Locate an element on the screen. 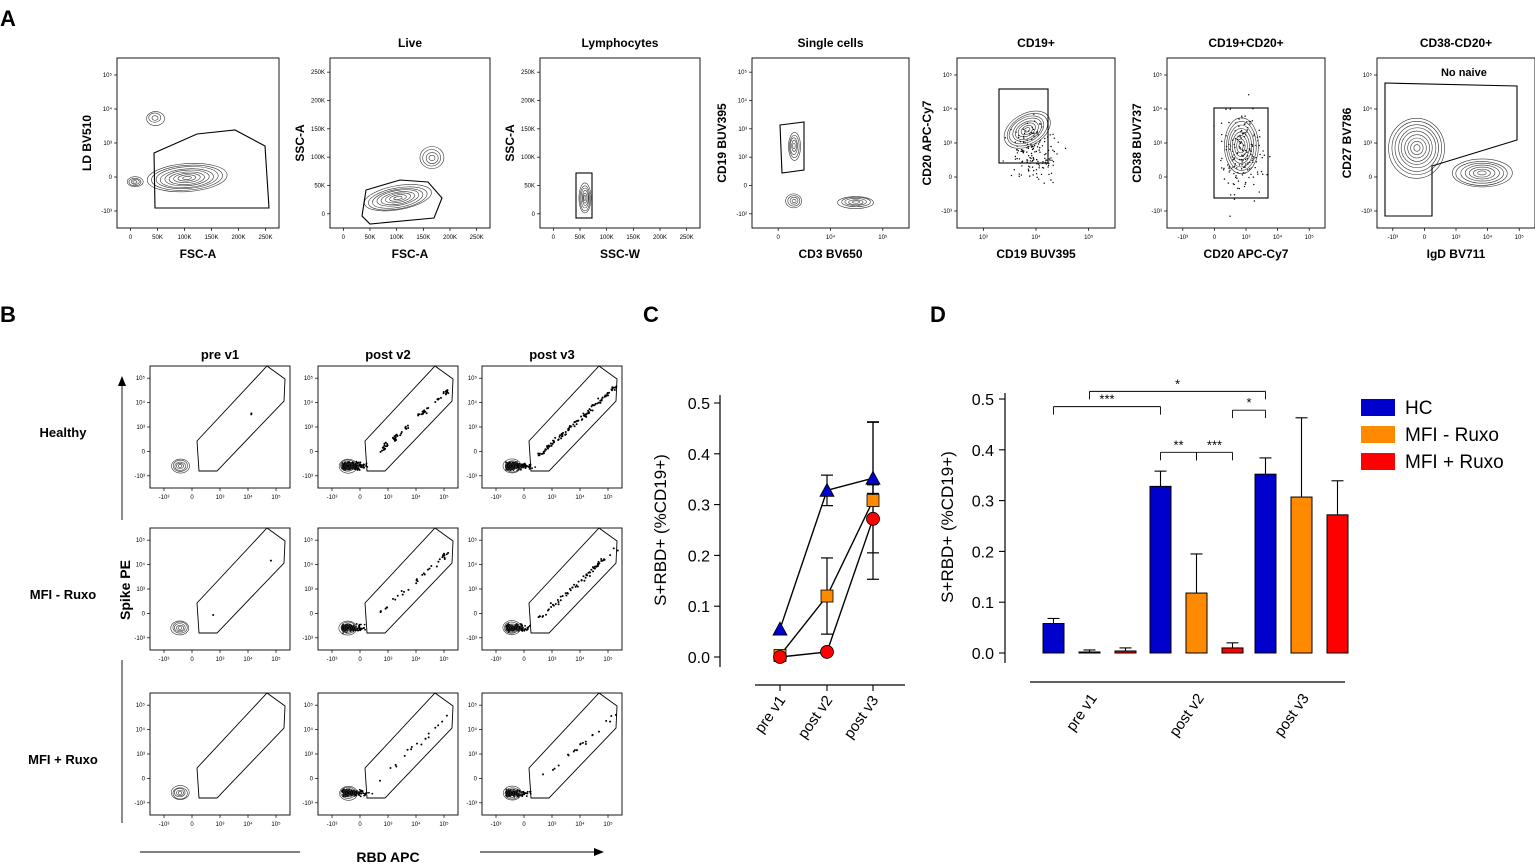  y-tick-label: 10³ is located at coordinates (742, 130).